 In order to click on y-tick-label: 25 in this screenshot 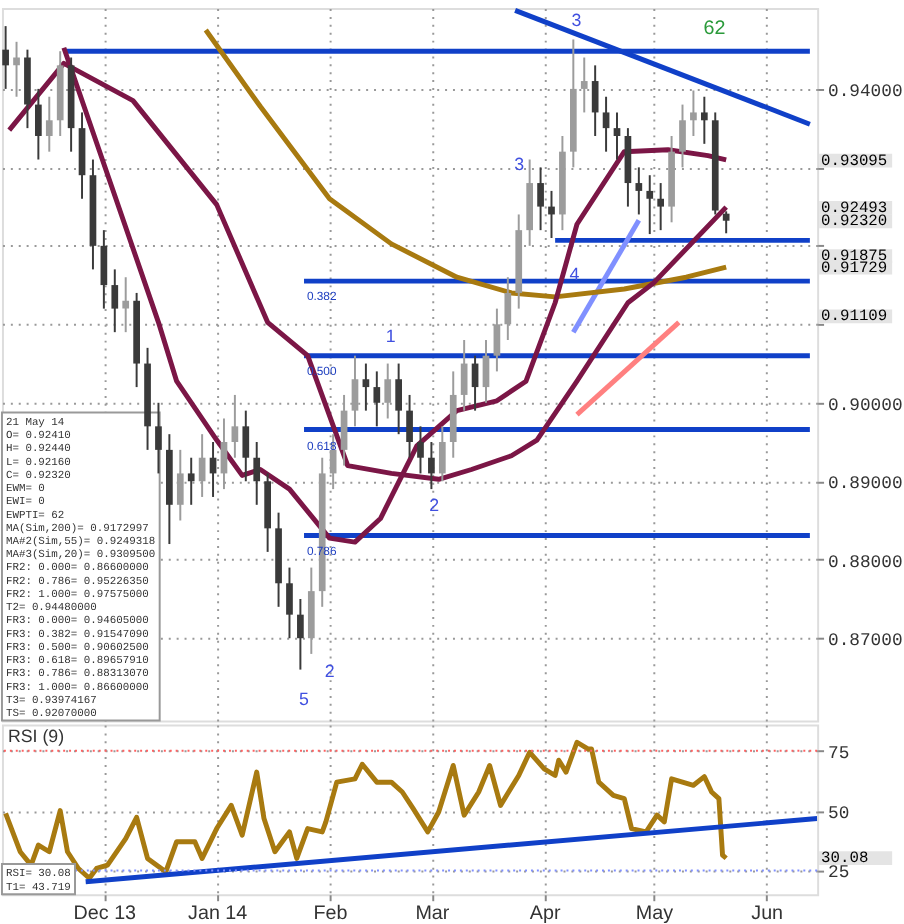, I will do `click(839, 873)`.